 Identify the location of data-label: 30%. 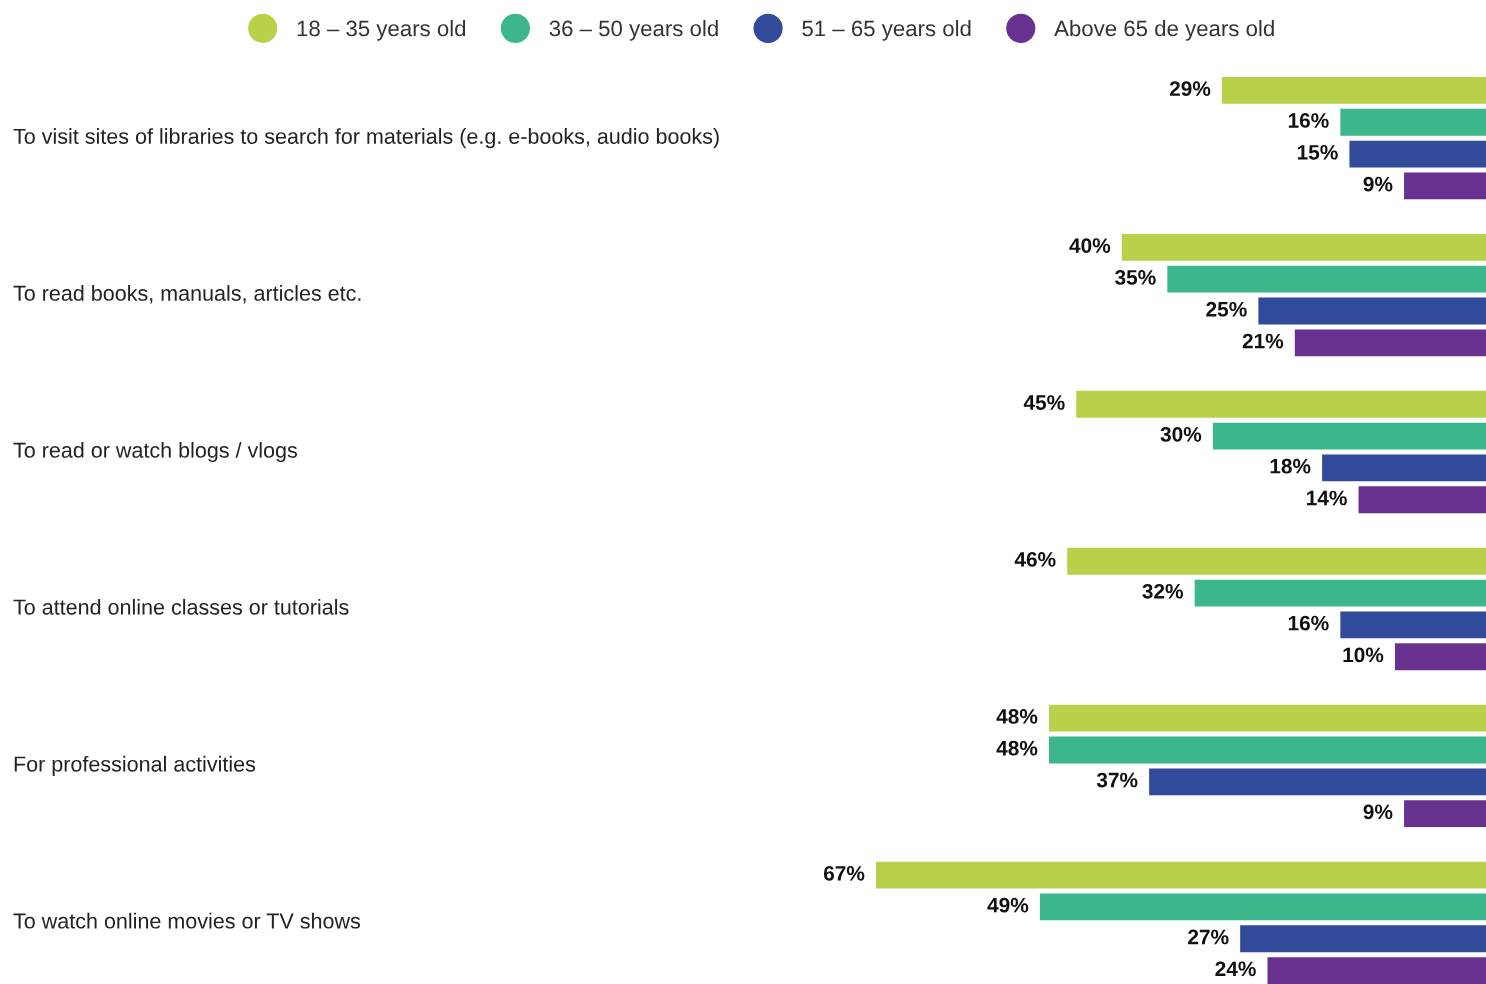
(1181, 434).